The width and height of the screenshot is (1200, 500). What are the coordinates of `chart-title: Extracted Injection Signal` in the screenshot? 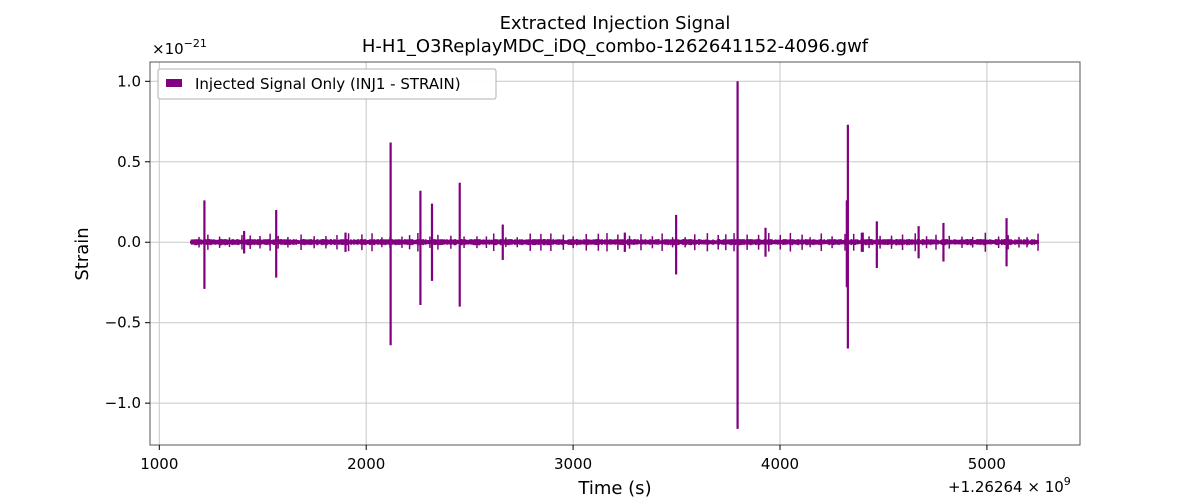 It's located at (615, 23).